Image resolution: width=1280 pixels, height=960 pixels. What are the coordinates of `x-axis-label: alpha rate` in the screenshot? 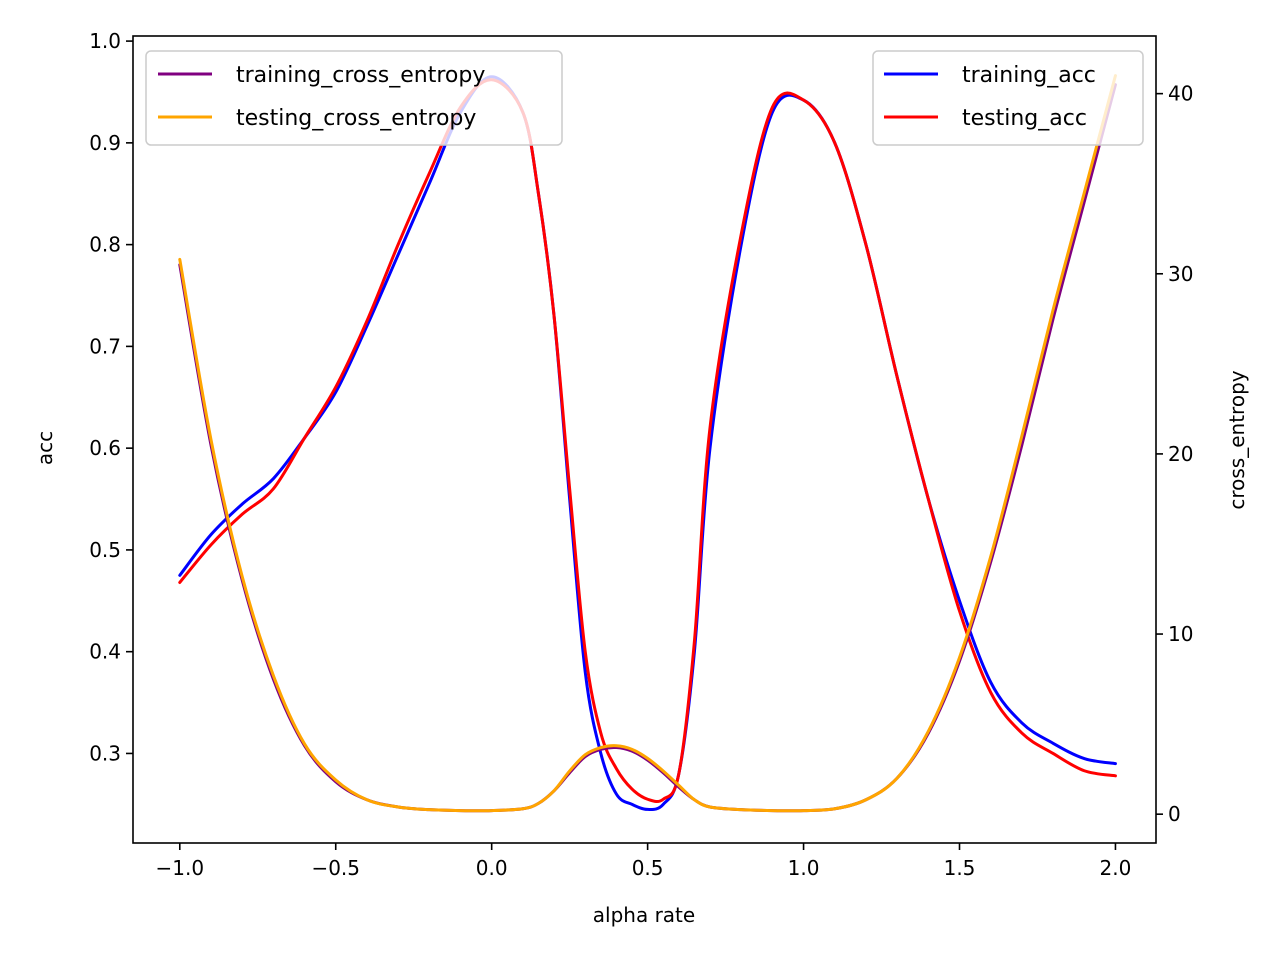 It's located at (644, 915).